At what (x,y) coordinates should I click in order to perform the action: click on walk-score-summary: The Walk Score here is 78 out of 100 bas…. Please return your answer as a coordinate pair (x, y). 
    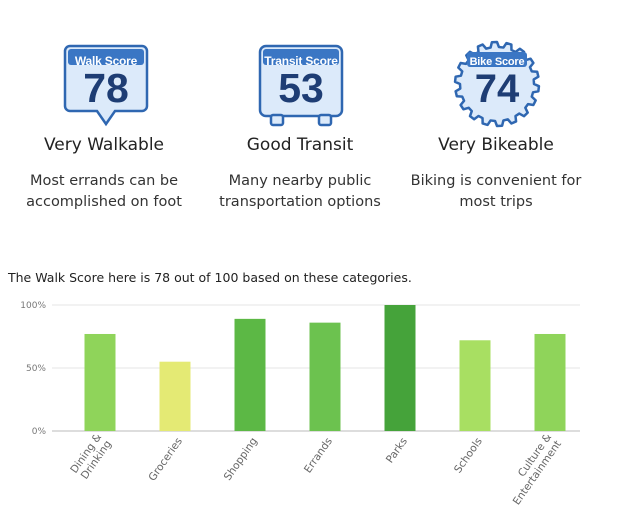
    Looking at the image, I should click on (210, 277).